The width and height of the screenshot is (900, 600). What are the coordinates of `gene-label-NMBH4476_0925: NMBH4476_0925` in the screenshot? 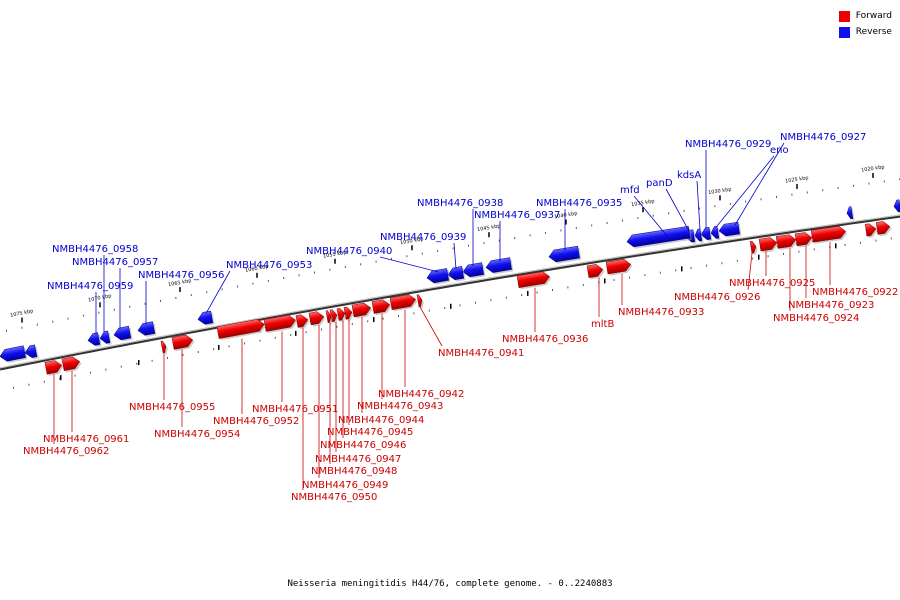 It's located at (772, 283).